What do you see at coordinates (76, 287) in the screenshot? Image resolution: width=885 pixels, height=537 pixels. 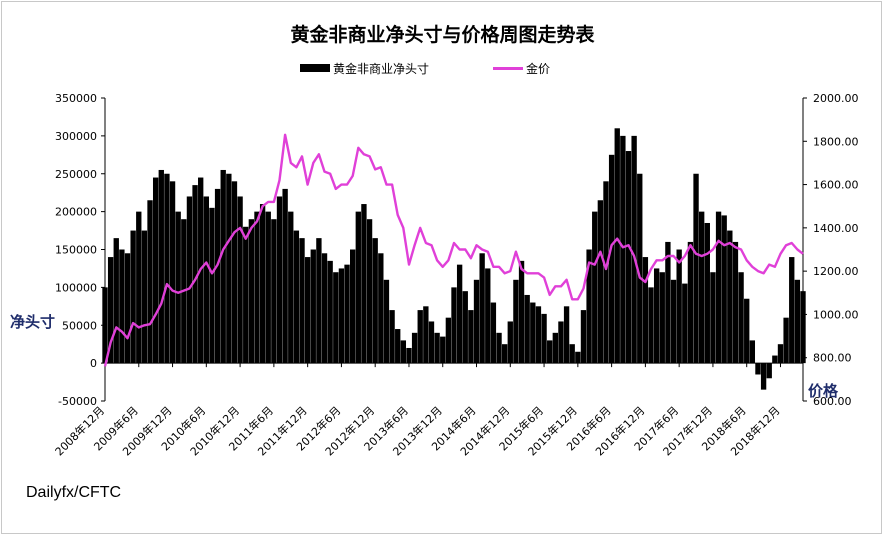 I see `y-left-tick-label: 100000` at bounding box center [76, 287].